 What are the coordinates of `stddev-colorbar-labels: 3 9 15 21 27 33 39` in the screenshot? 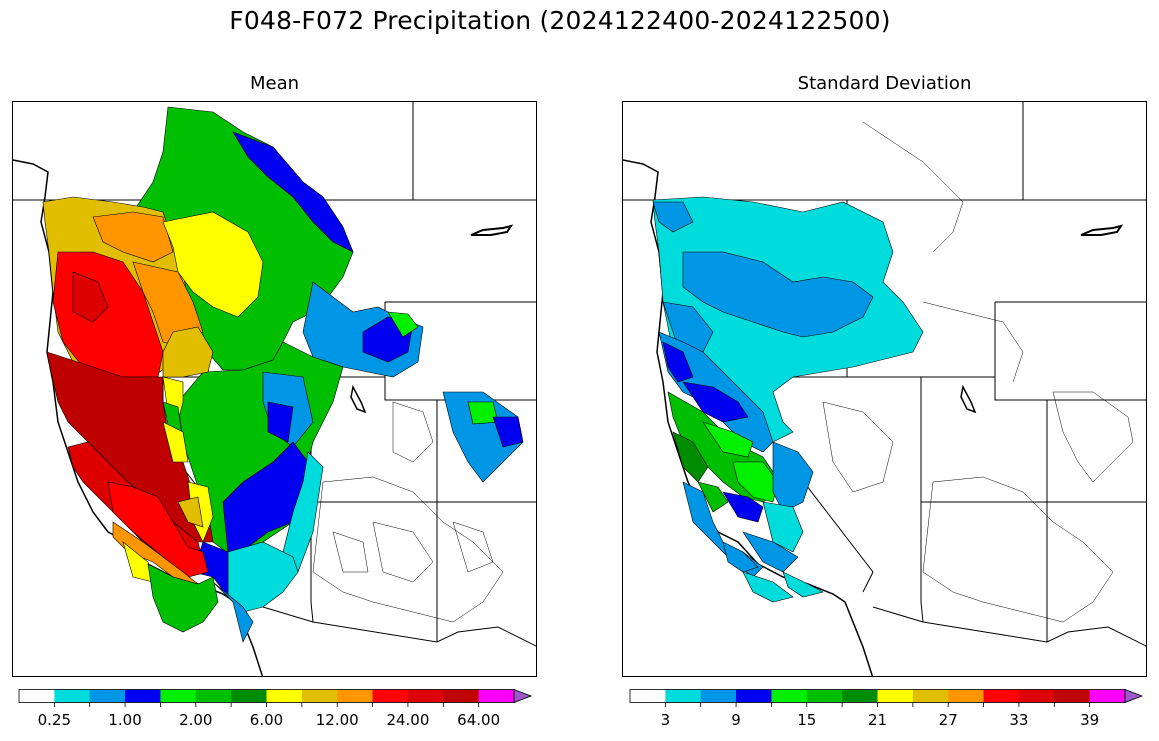 It's located at (886, 721).